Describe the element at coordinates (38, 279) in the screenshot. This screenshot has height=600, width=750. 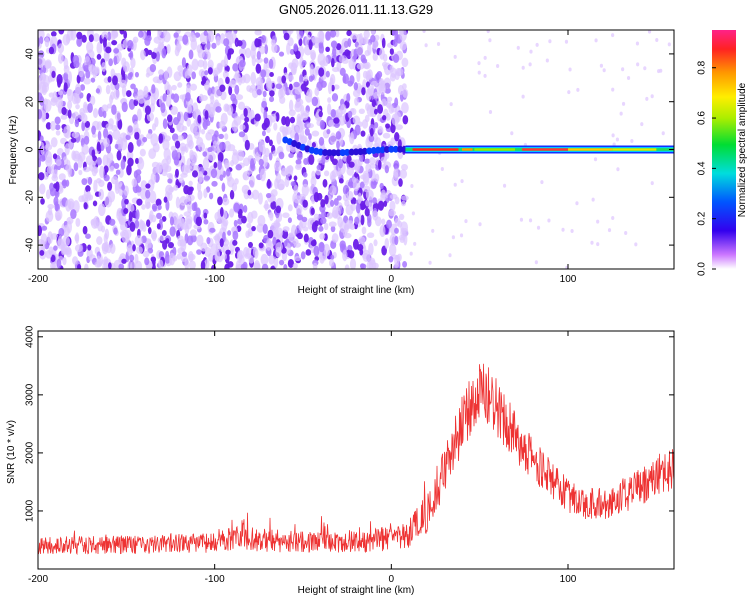
I see `x-tick-label: -200` at that location.